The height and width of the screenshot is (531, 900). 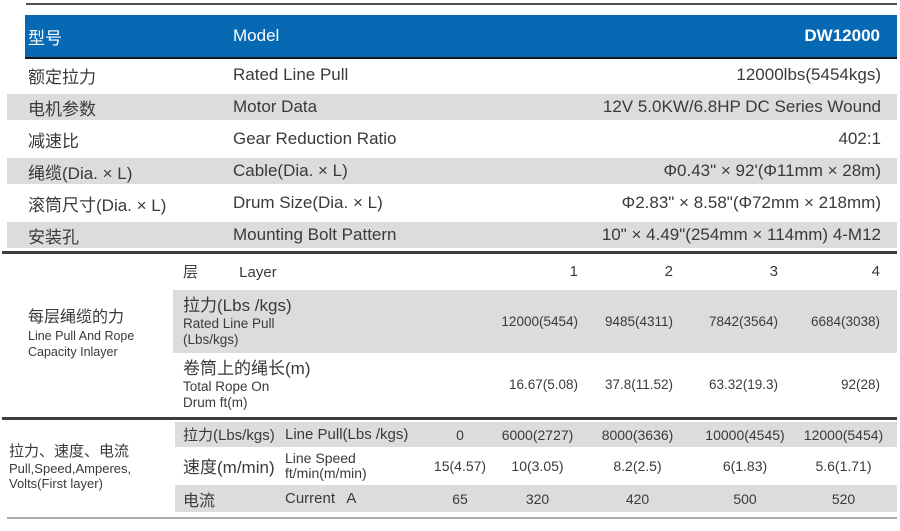 What do you see at coordinates (211, 339) in the screenshot?
I see `label-en: (Lbs/kgs)` at bounding box center [211, 339].